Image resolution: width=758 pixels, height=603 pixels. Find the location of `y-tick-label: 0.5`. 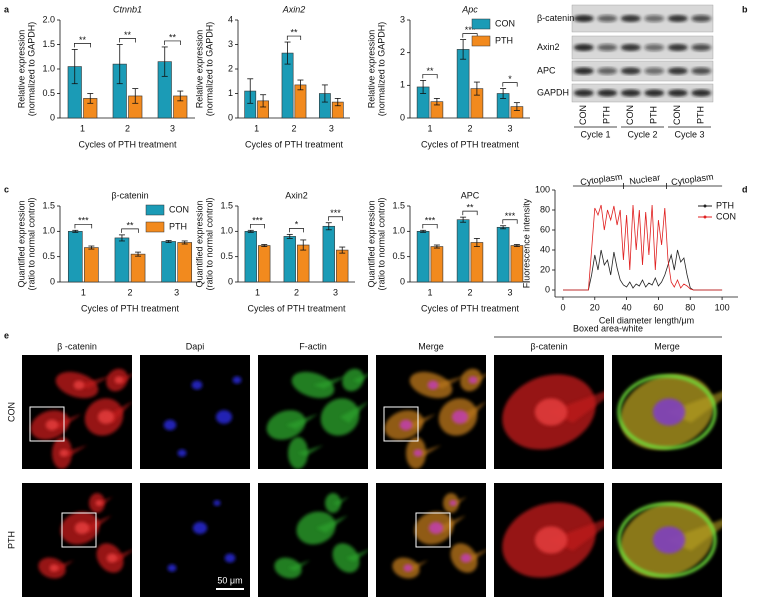

y-tick-label: 0.5 is located at coordinates (48, 93).